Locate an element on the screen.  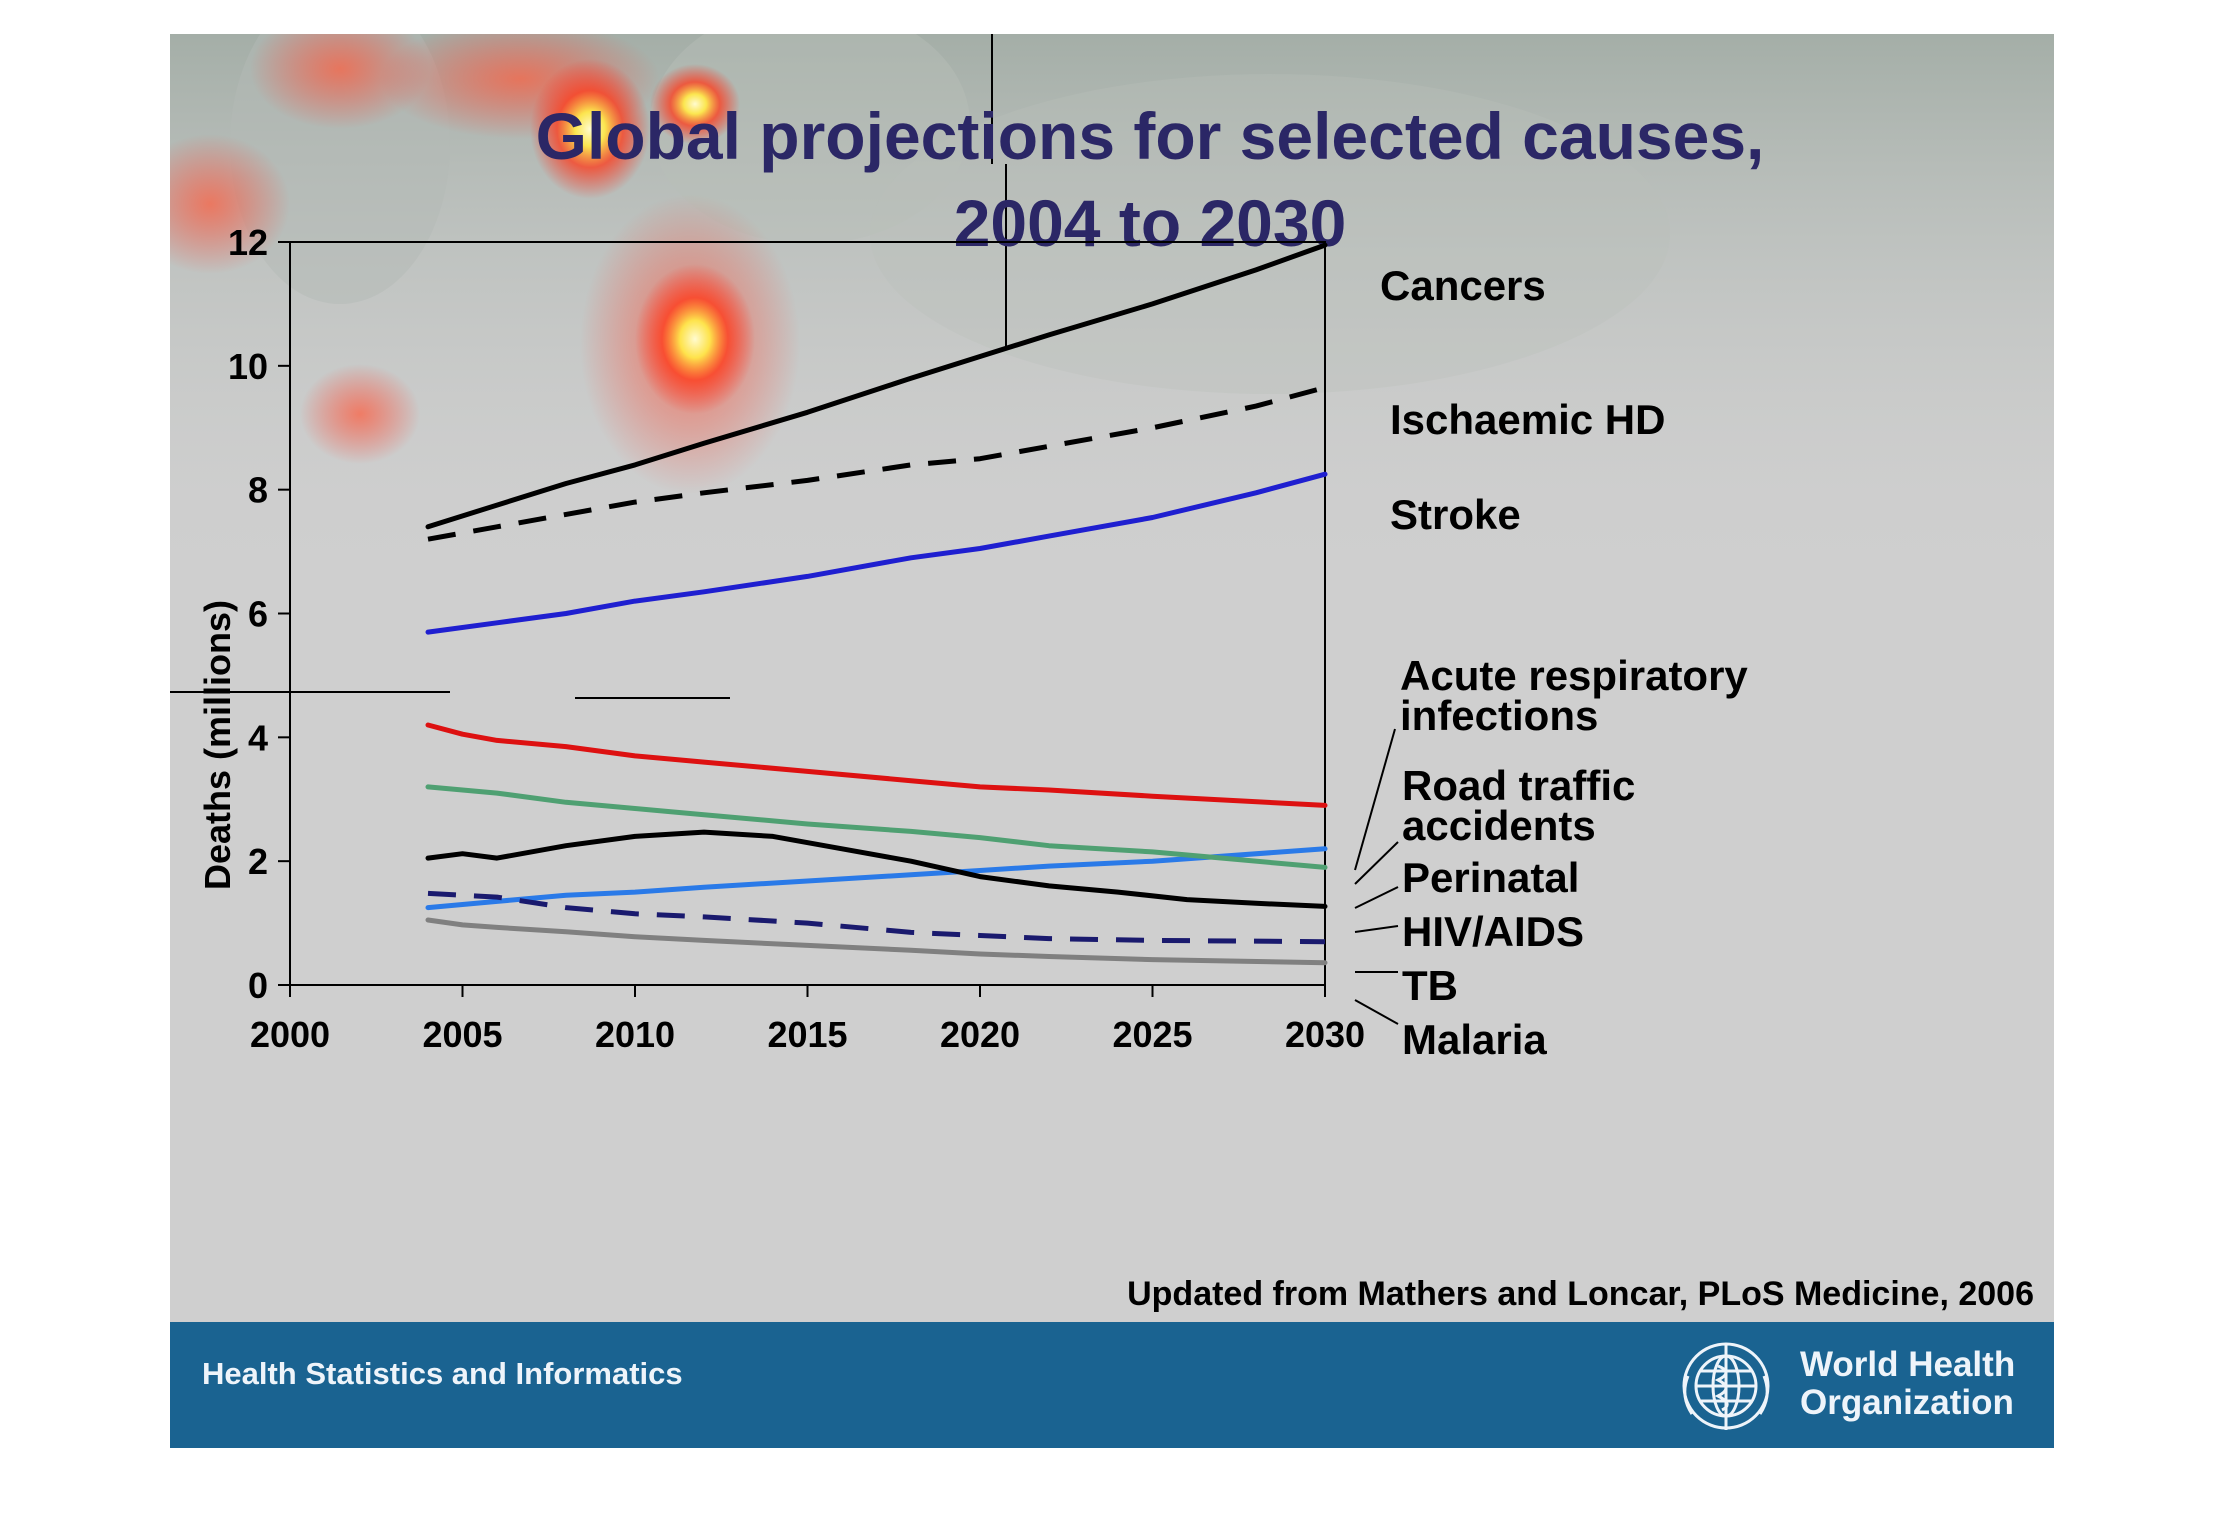
series-label-line: Perinatal is located at coordinates (1490, 877).